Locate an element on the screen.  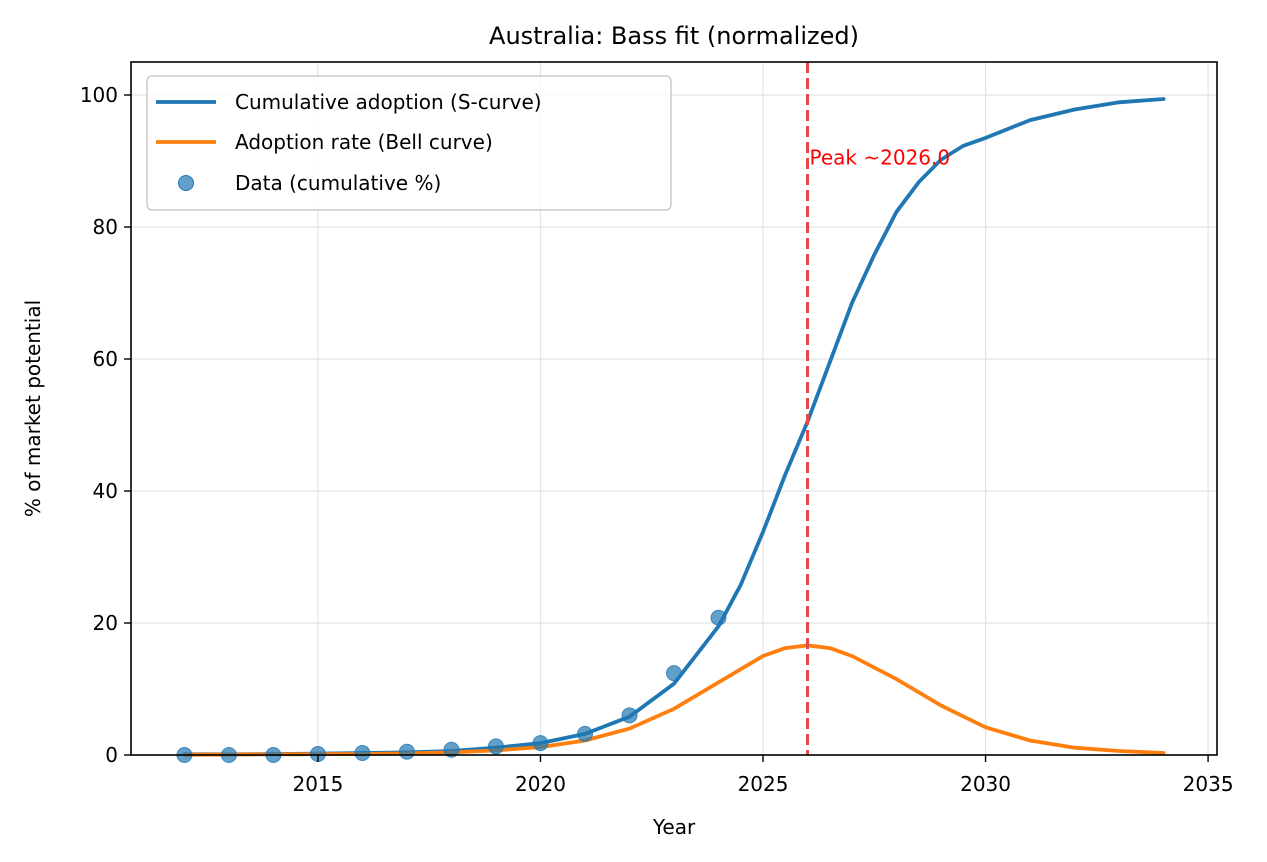
legend-label: Cumulative adoption (S-curve) is located at coordinates (388, 102).